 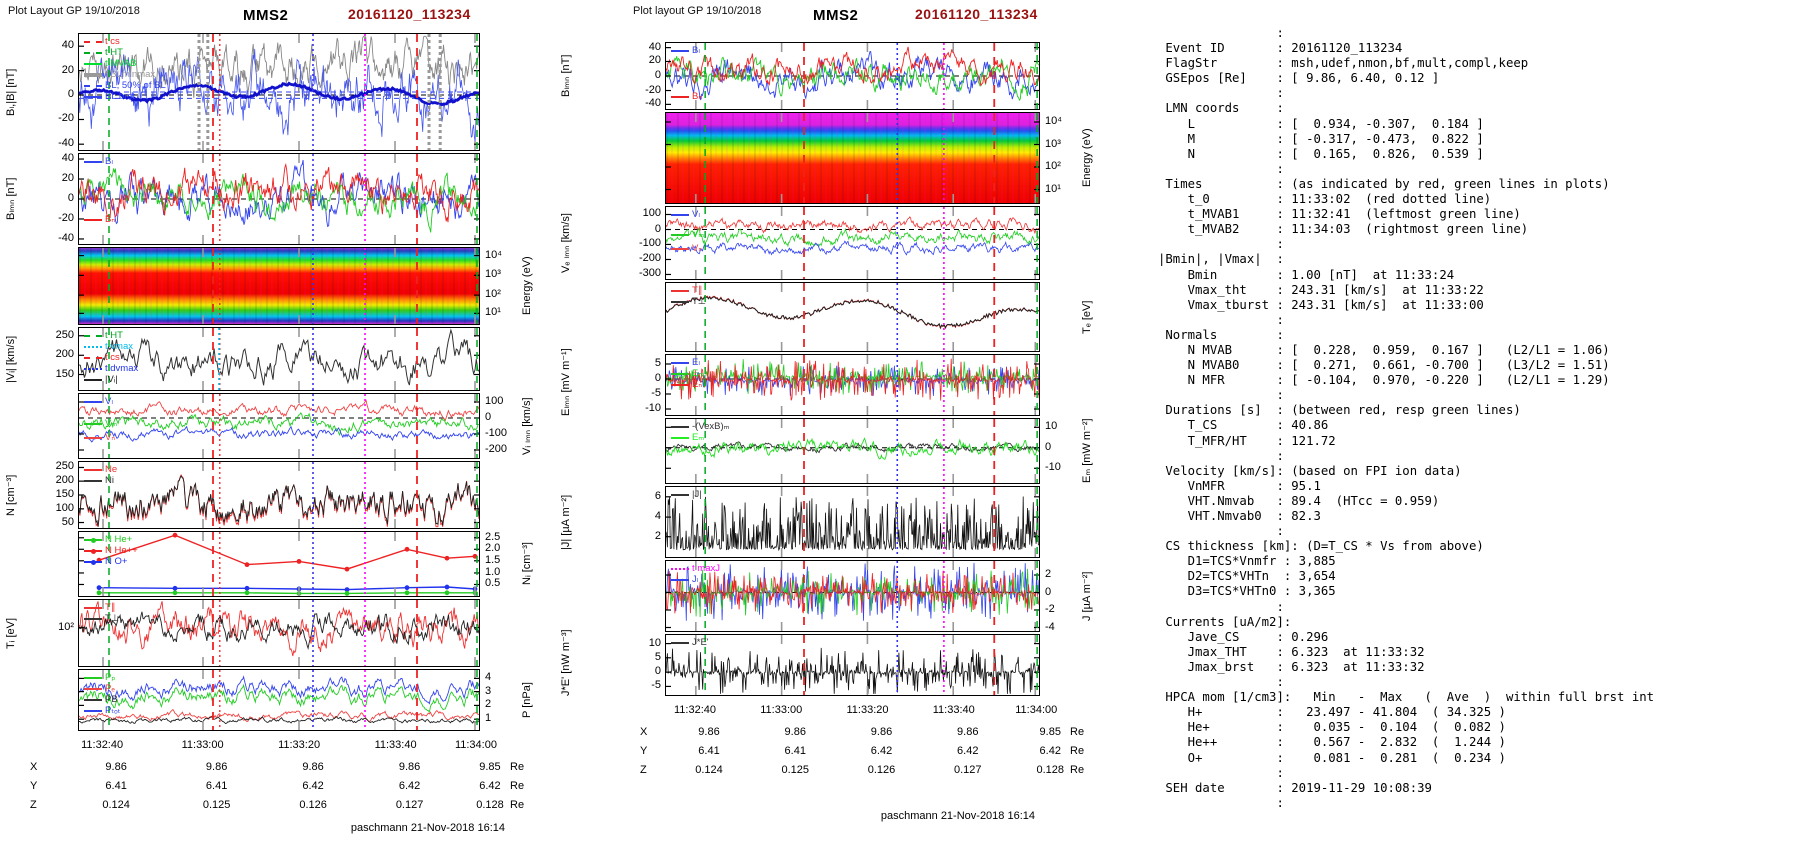 I want to click on plot-panel-ion-spectrogram, so click(x=279, y=286).